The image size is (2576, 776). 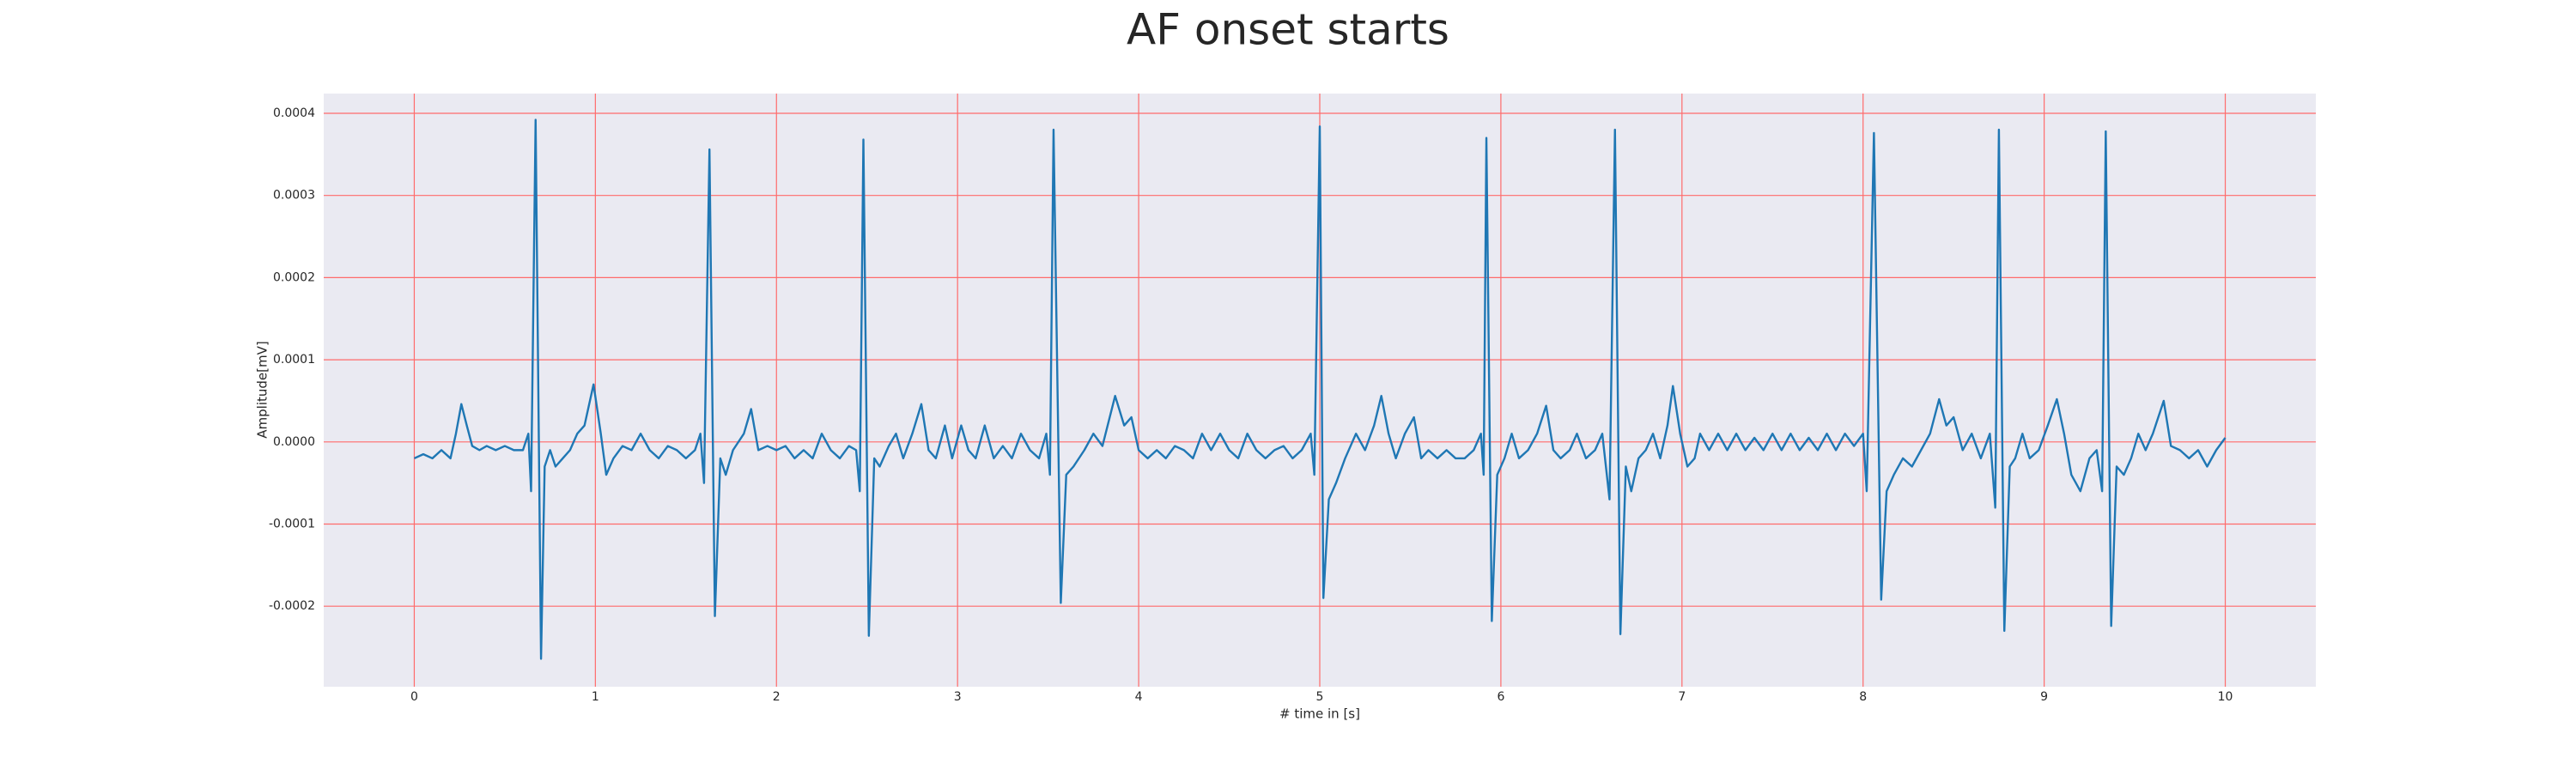 I want to click on x-tick-label: 9, so click(x=2044, y=697).